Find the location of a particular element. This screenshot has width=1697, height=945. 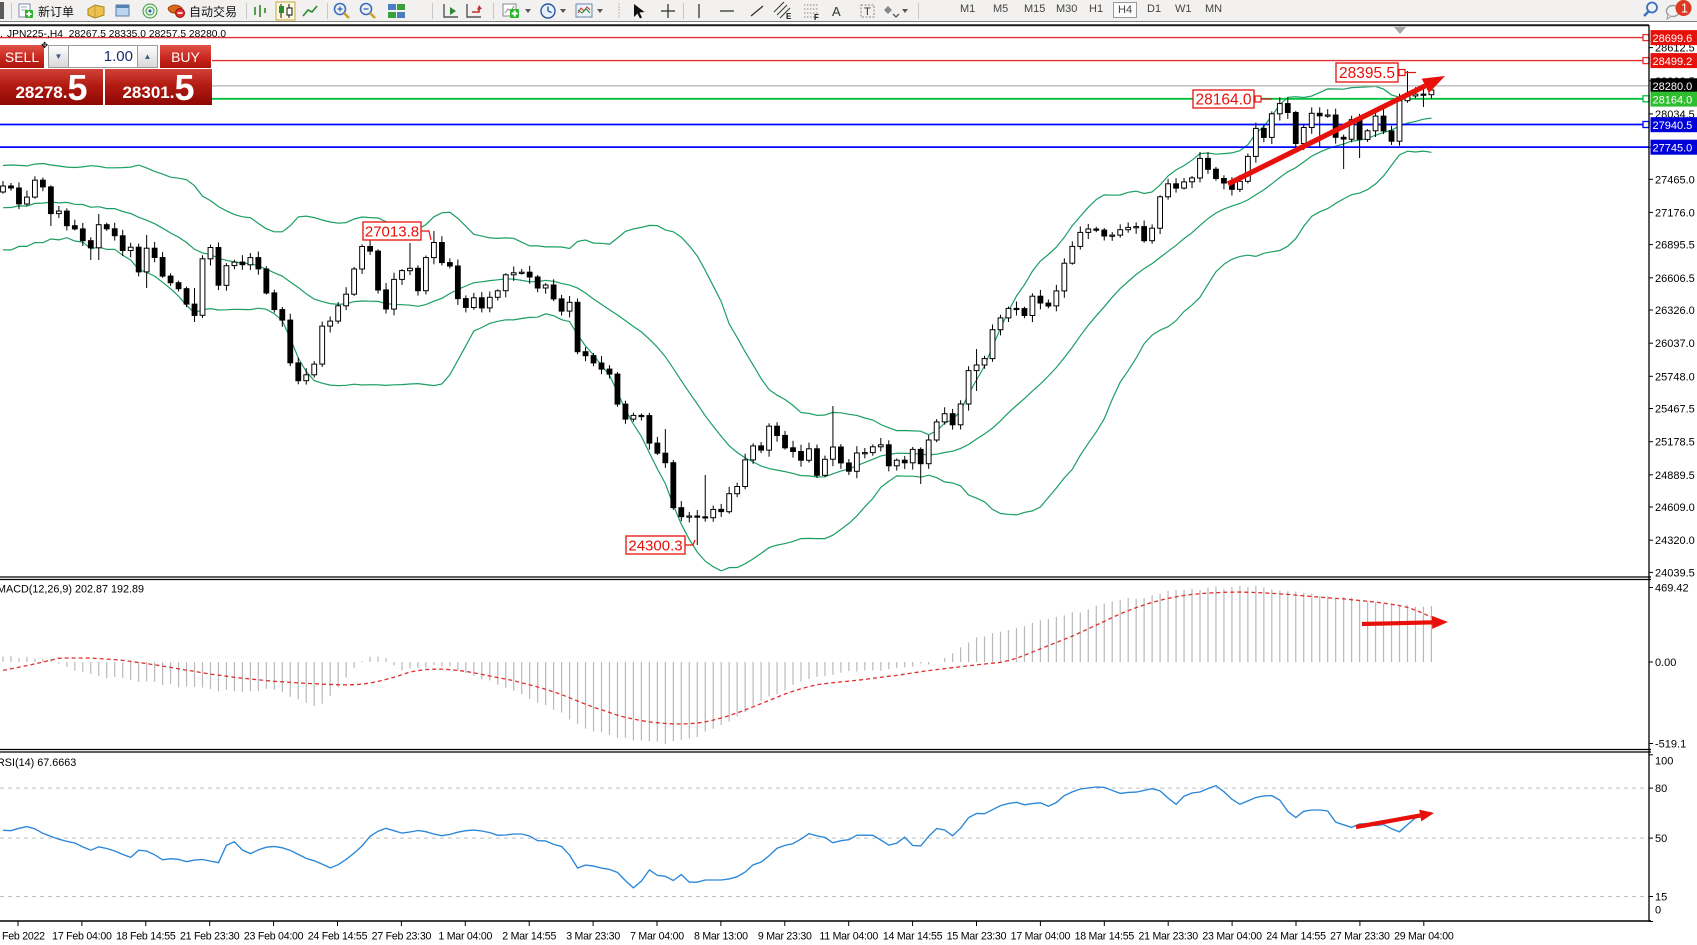

svg-text: 15 Mar 23:30 is located at coordinates (977, 937).